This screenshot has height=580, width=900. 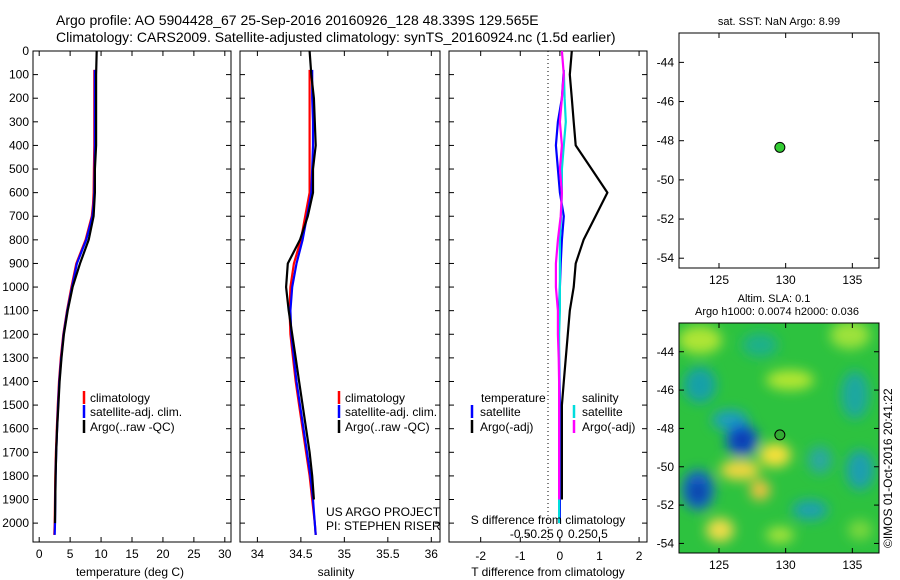 I want to click on y-tick-label: 0, so click(x=25, y=51).